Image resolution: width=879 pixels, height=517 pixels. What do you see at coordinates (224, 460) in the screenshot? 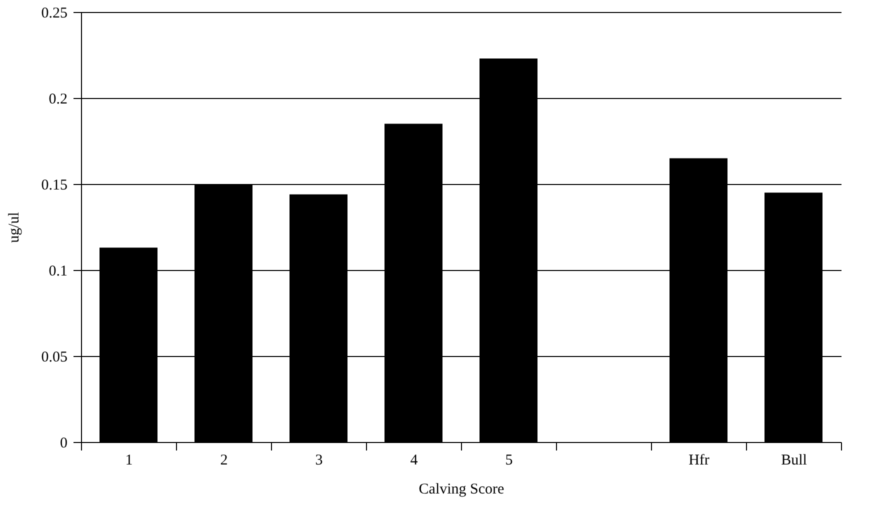
I see `x-tick-label: 2` at bounding box center [224, 460].